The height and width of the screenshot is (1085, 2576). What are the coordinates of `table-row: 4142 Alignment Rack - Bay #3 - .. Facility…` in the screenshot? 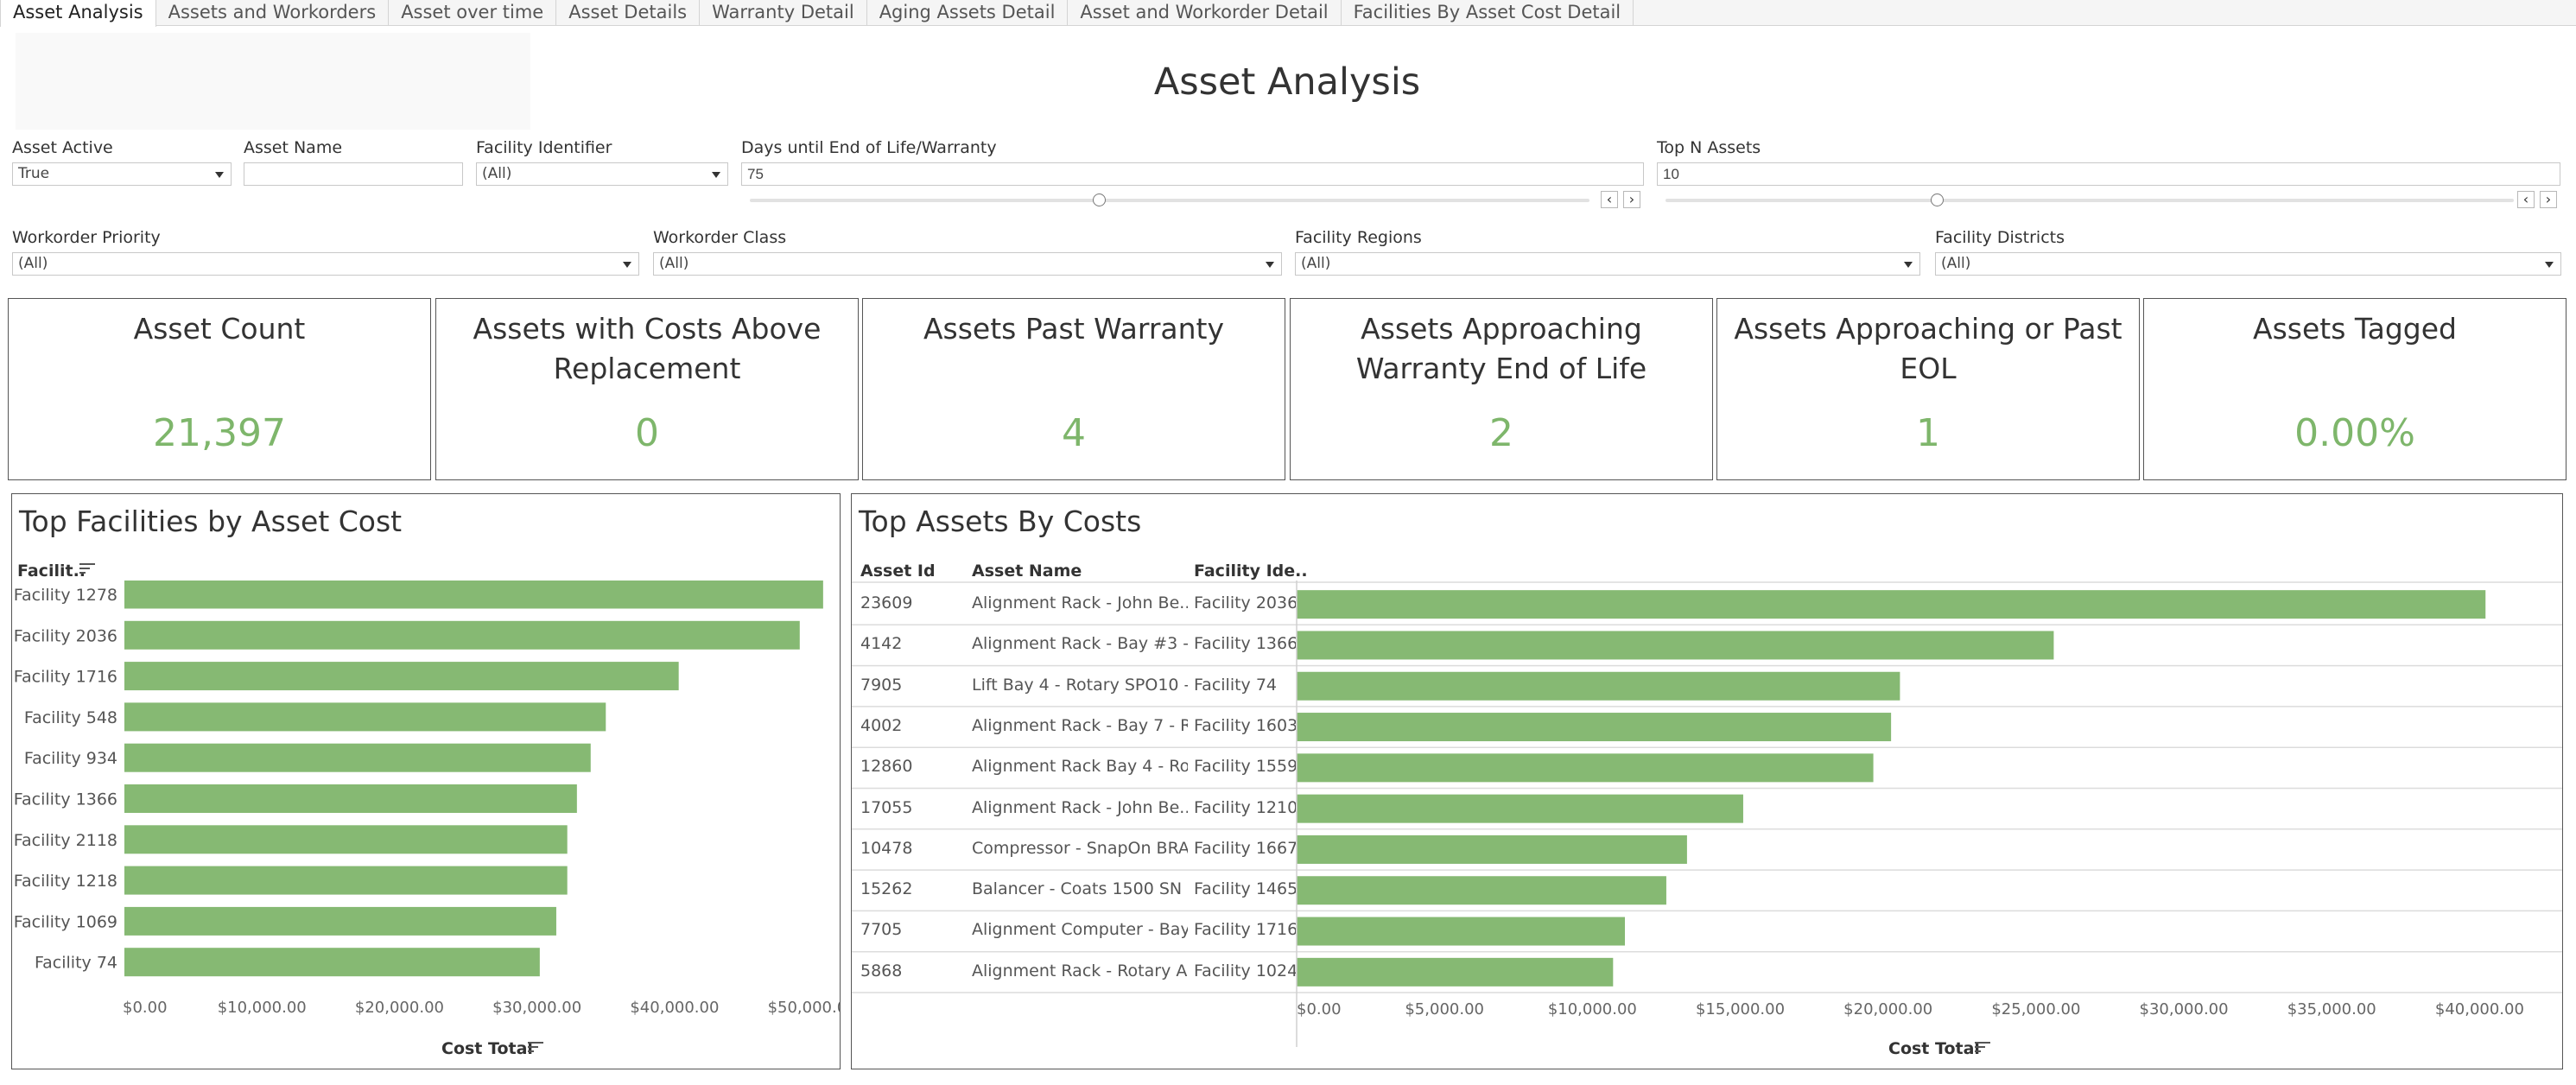 It's located at (1074, 645).